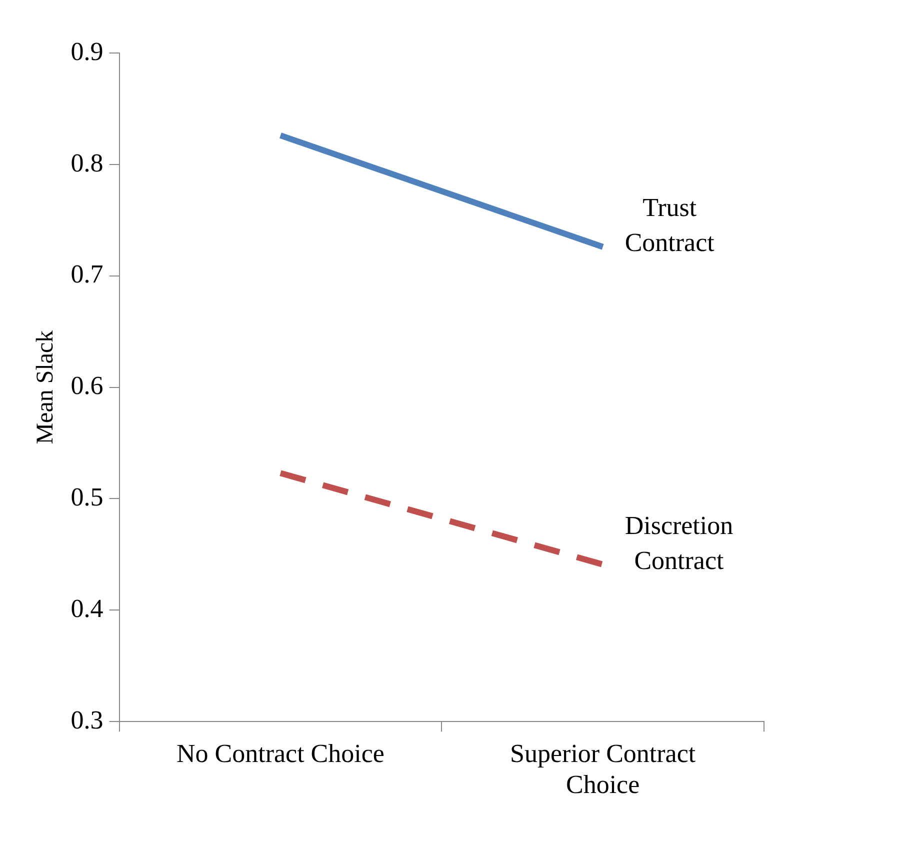  Describe the element at coordinates (280, 753) in the screenshot. I see `x-tick-label: No Contract Choice` at that location.